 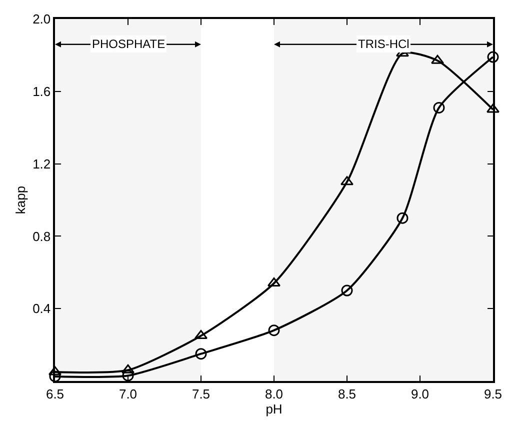 What do you see at coordinates (128, 394) in the screenshot?
I see `x-tick-label: 7.0` at bounding box center [128, 394].